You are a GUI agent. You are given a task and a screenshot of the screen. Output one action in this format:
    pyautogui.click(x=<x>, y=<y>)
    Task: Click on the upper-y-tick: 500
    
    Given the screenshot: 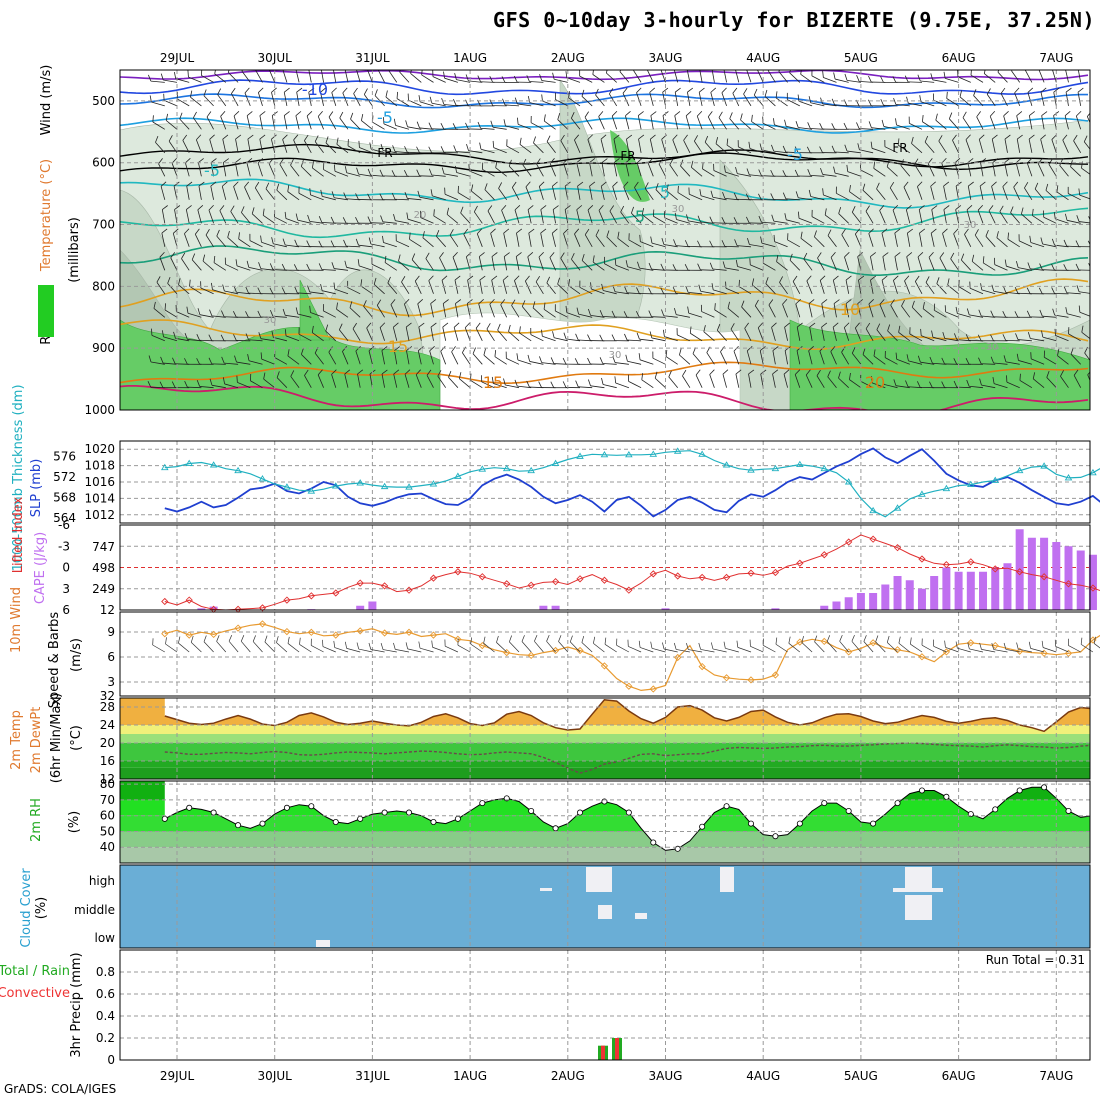 What is the action you would take?
    pyautogui.click(x=103, y=101)
    